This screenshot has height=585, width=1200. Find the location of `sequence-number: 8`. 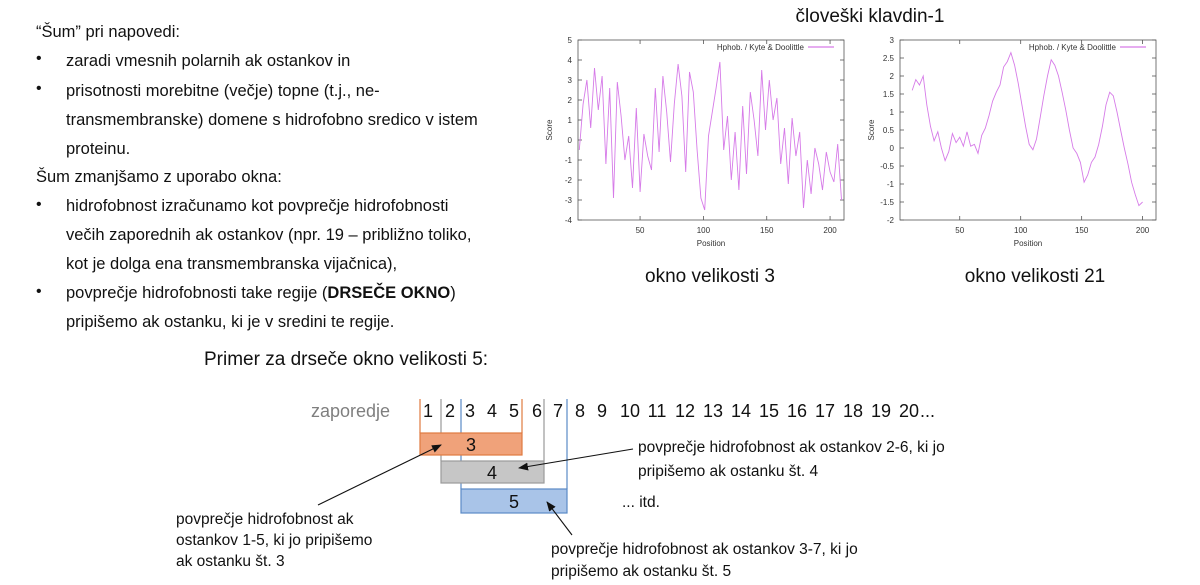

sequence-number: 8 is located at coordinates (580, 411).